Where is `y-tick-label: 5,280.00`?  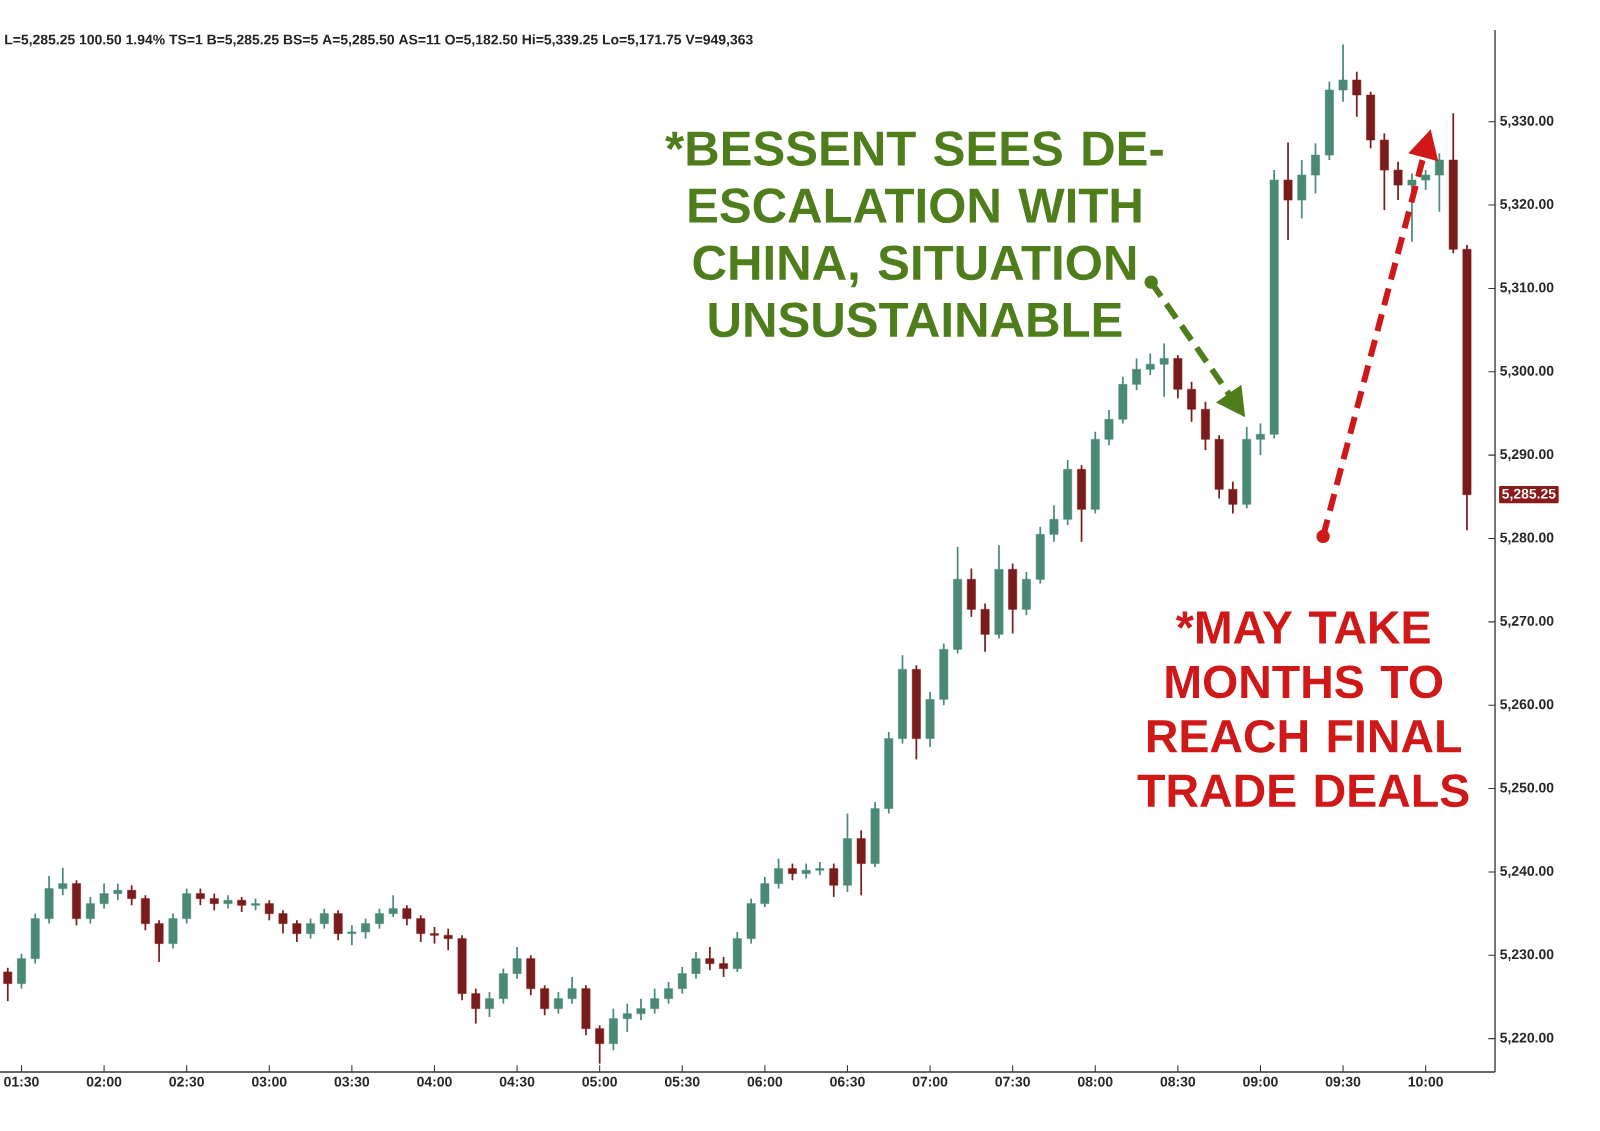
y-tick-label: 5,280.00 is located at coordinates (1527, 538).